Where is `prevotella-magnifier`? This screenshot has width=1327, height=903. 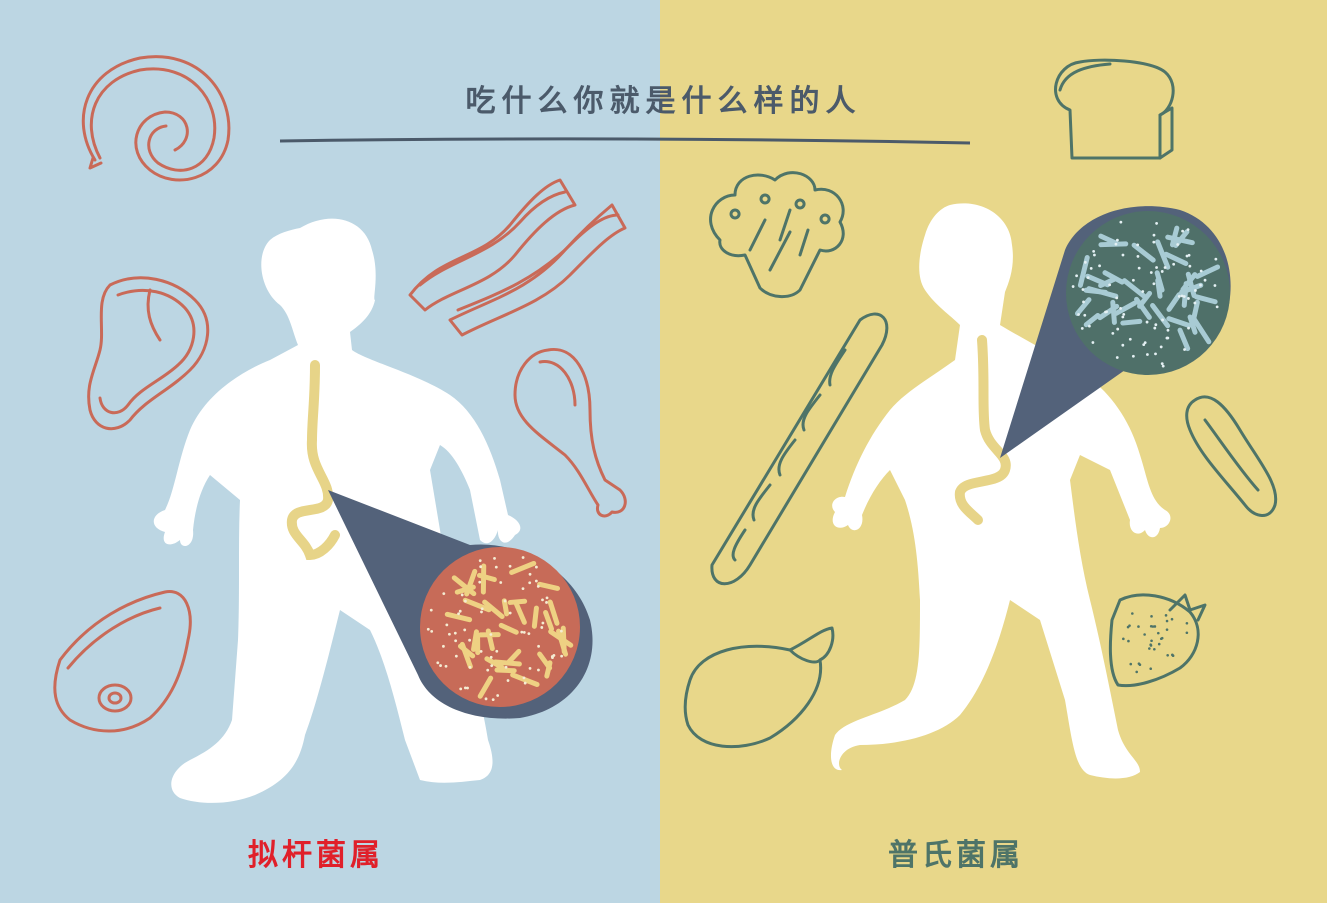 prevotella-magnifier is located at coordinates (1115, 332).